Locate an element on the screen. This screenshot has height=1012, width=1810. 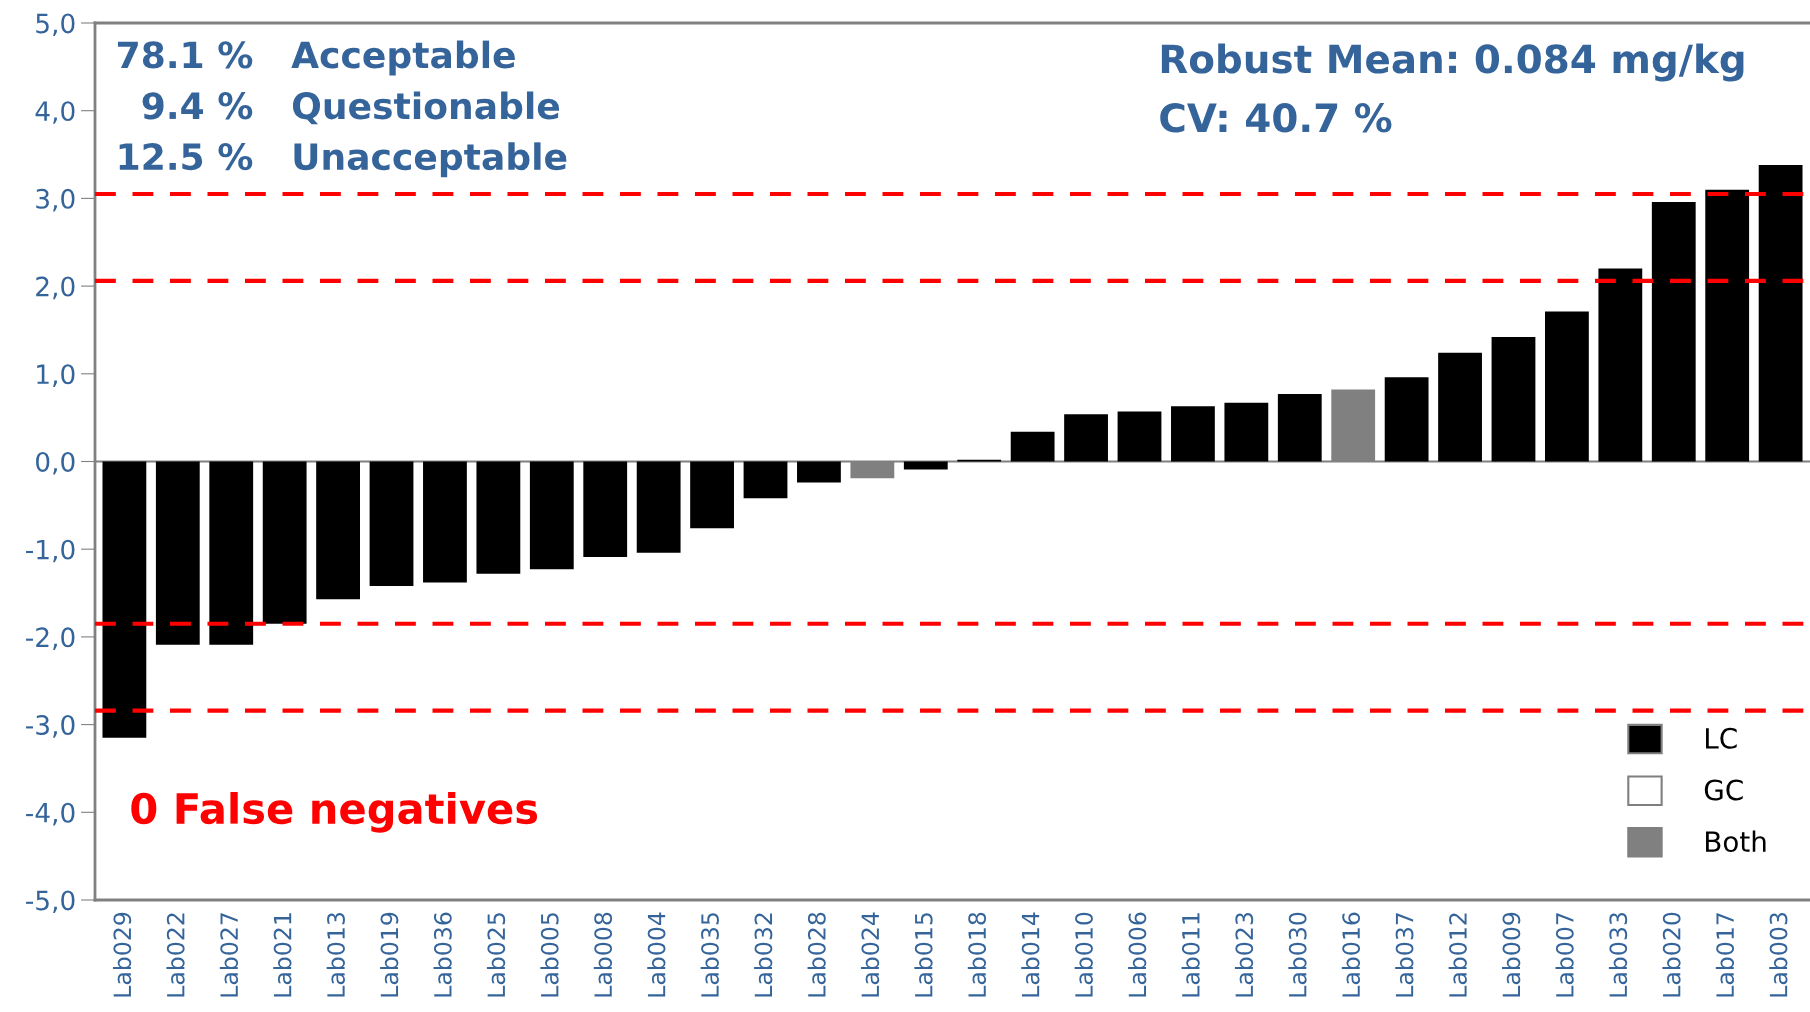
x-tick-label: Lab028 is located at coordinates (816, 954).